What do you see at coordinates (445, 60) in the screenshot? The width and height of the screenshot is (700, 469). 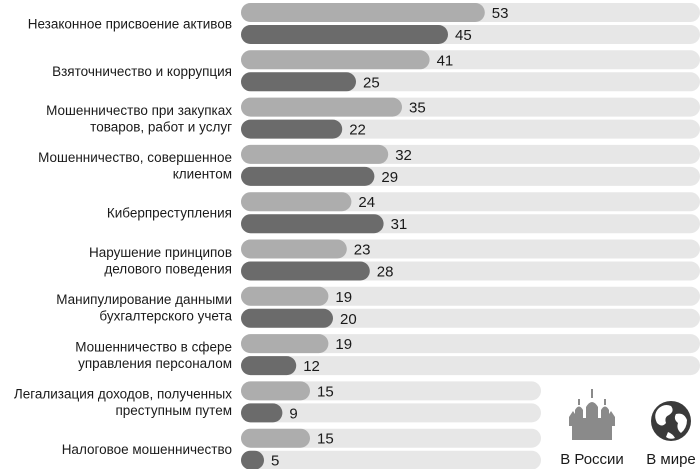 I see `value-label: 41` at bounding box center [445, 60].